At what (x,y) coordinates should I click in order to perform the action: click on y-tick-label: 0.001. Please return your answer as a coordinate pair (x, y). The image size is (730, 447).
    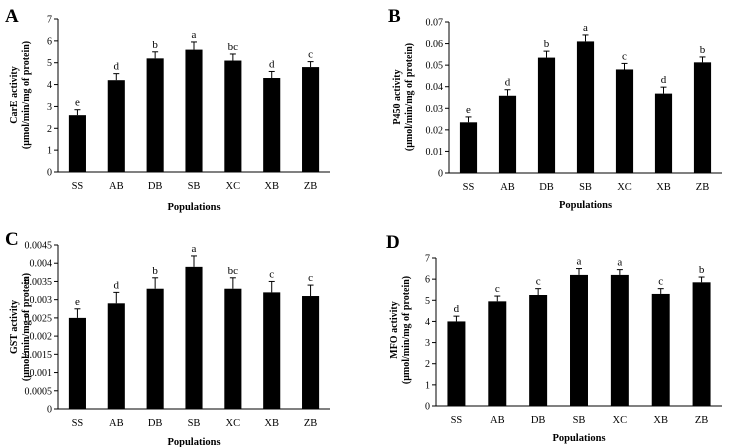
    Looking at the image, I should click on (41, 373).